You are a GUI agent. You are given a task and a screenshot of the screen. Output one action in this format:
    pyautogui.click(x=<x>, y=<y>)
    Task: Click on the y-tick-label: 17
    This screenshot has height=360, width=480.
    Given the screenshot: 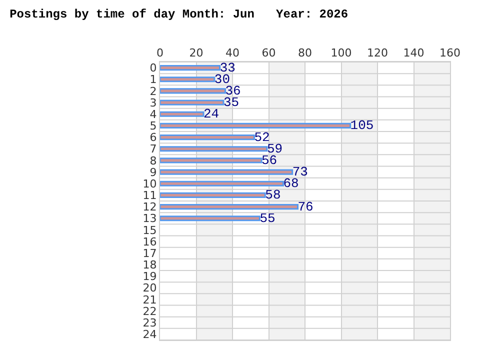 What is the action you would take?
    pyautogui.click(x=149, y=253)
    